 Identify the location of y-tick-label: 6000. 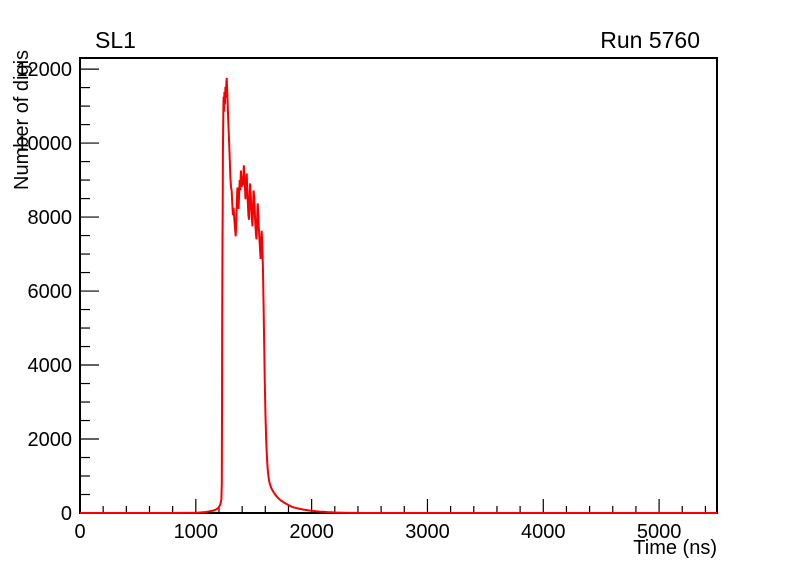
(50, 292).